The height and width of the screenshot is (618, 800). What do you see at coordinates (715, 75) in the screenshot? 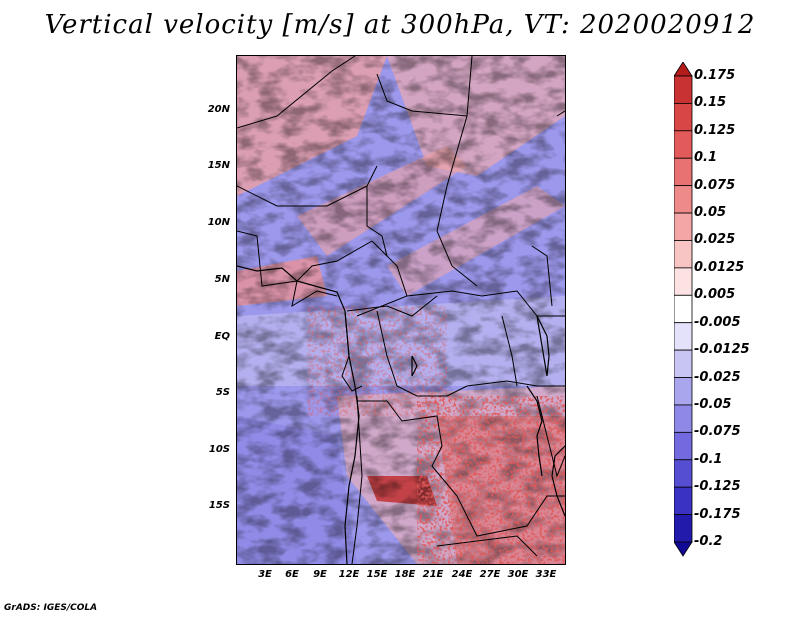
I see `colorbar-label: 0.175` at bounding box center [715, 75].